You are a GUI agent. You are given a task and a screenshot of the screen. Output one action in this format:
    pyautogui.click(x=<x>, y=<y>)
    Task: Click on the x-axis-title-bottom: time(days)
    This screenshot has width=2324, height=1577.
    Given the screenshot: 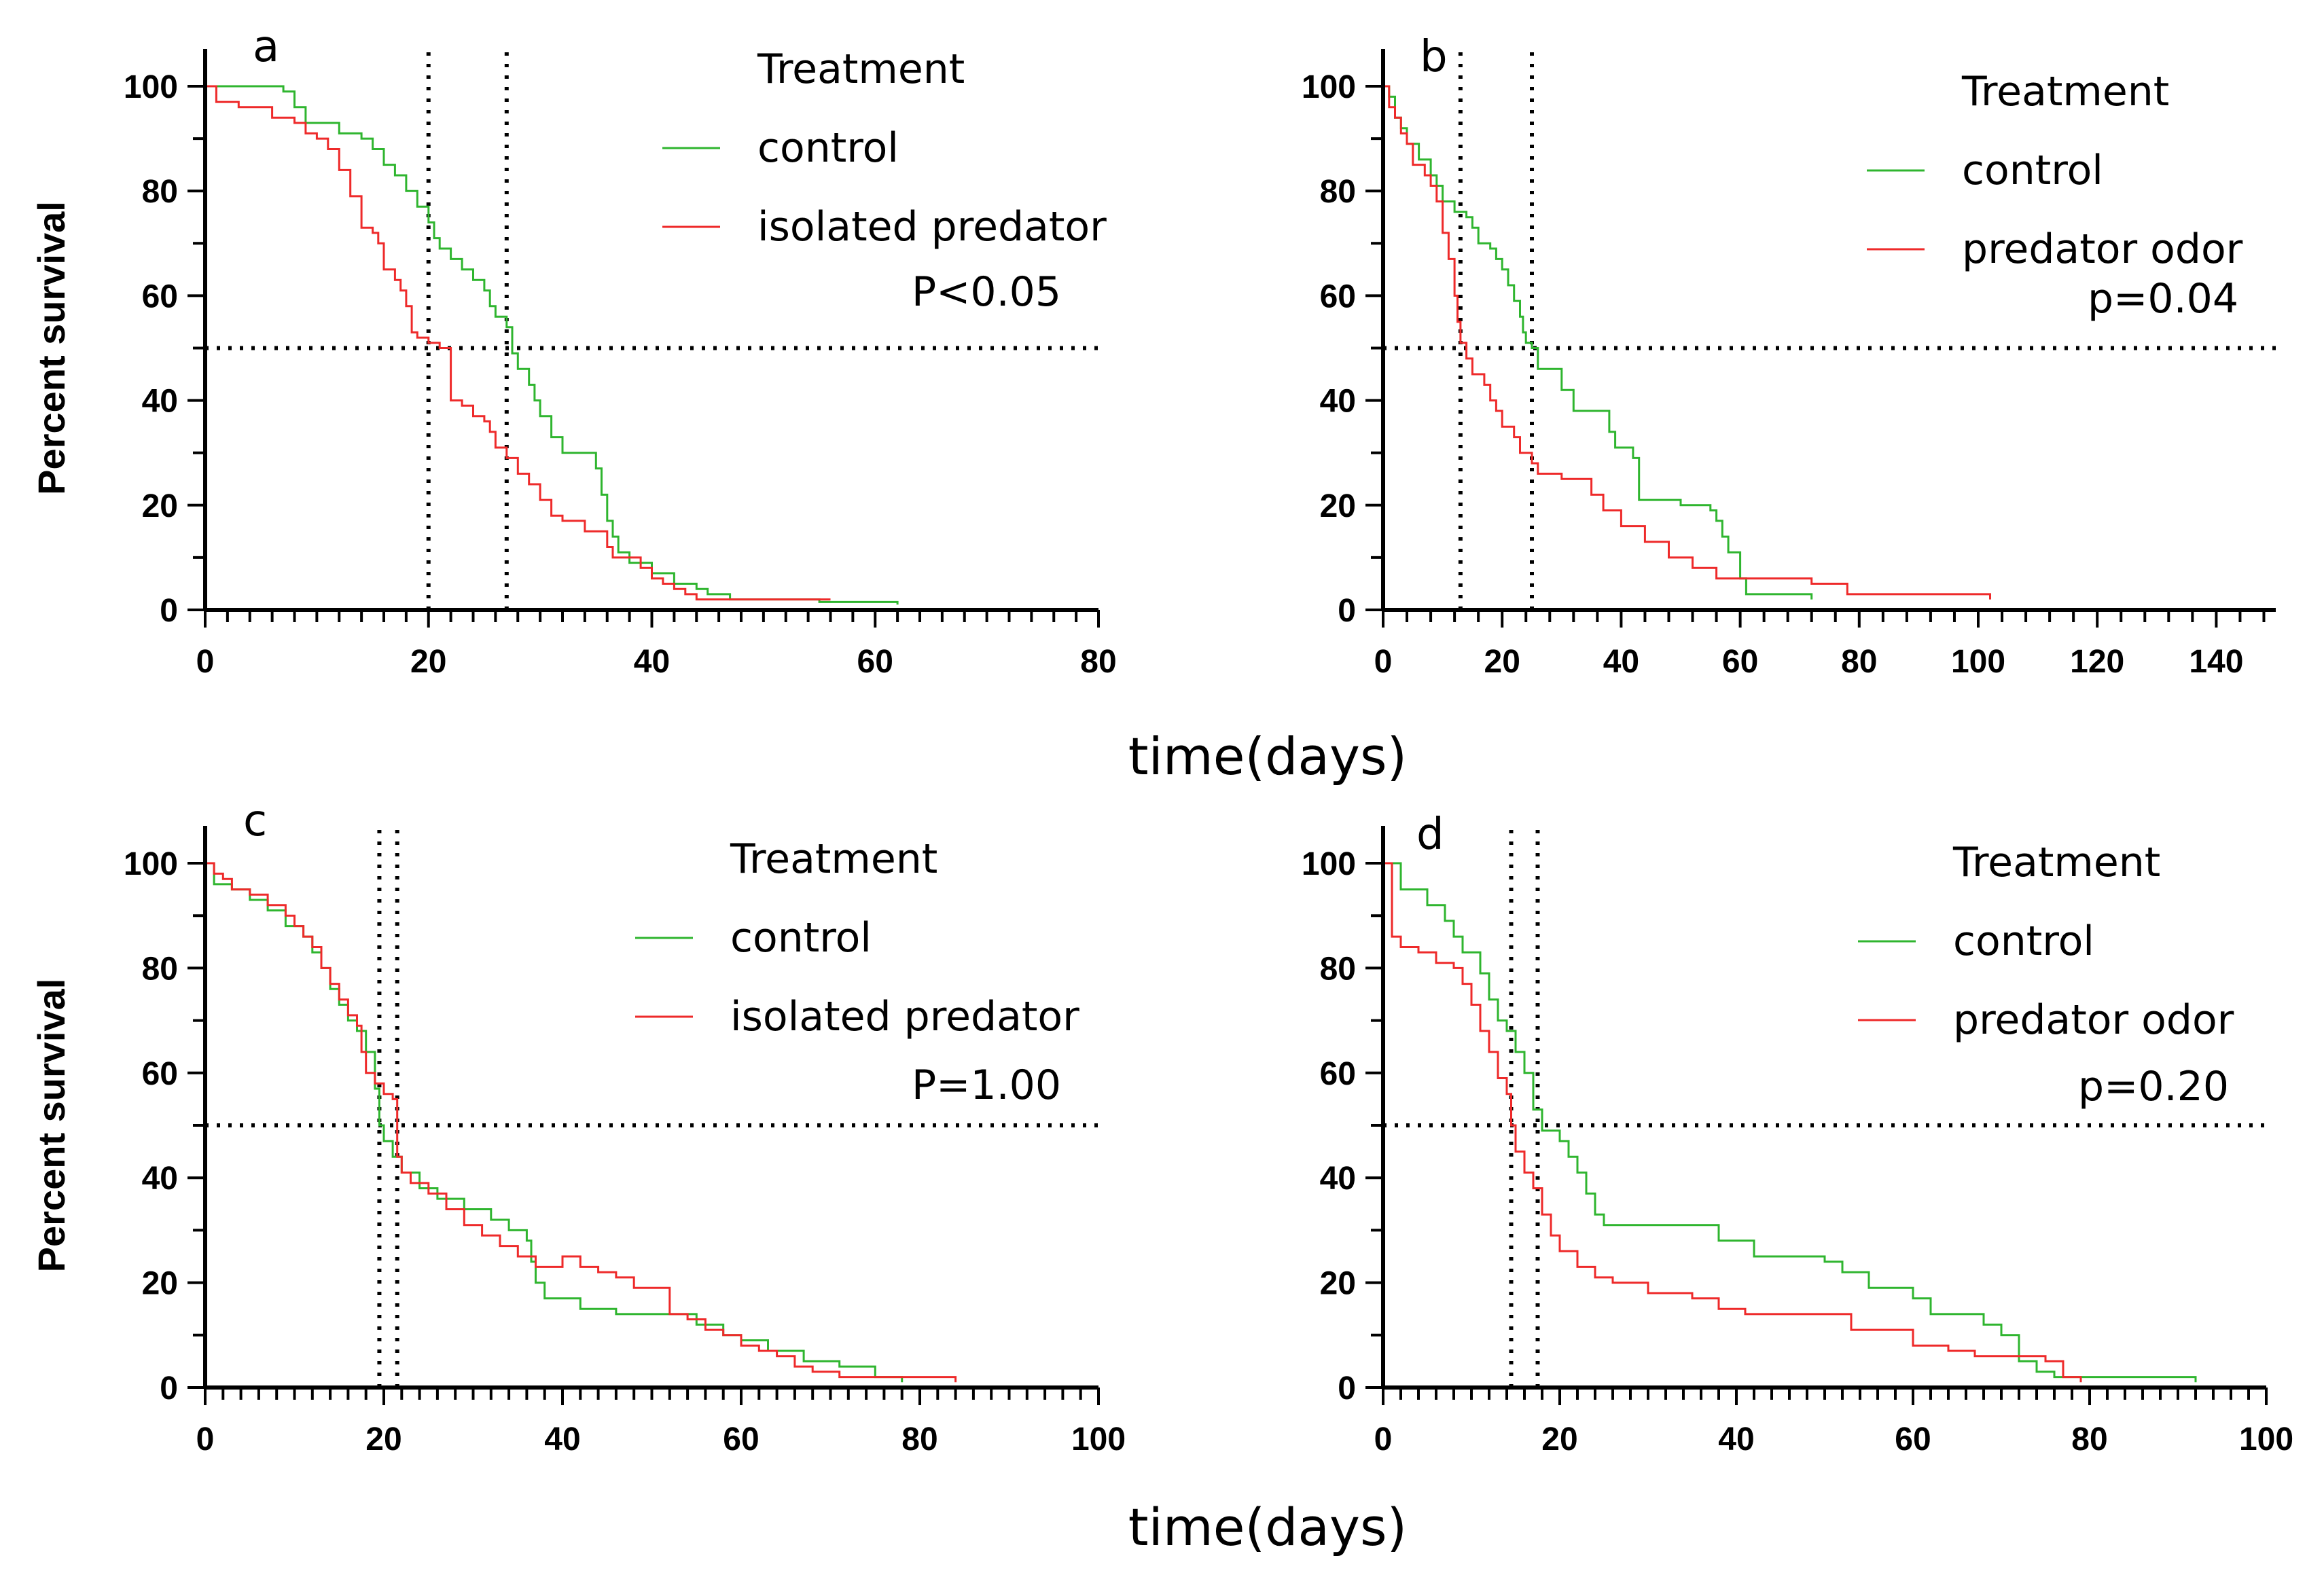 What is the action you would take?
    pyautogui.click(x=1267, y=1527)
    